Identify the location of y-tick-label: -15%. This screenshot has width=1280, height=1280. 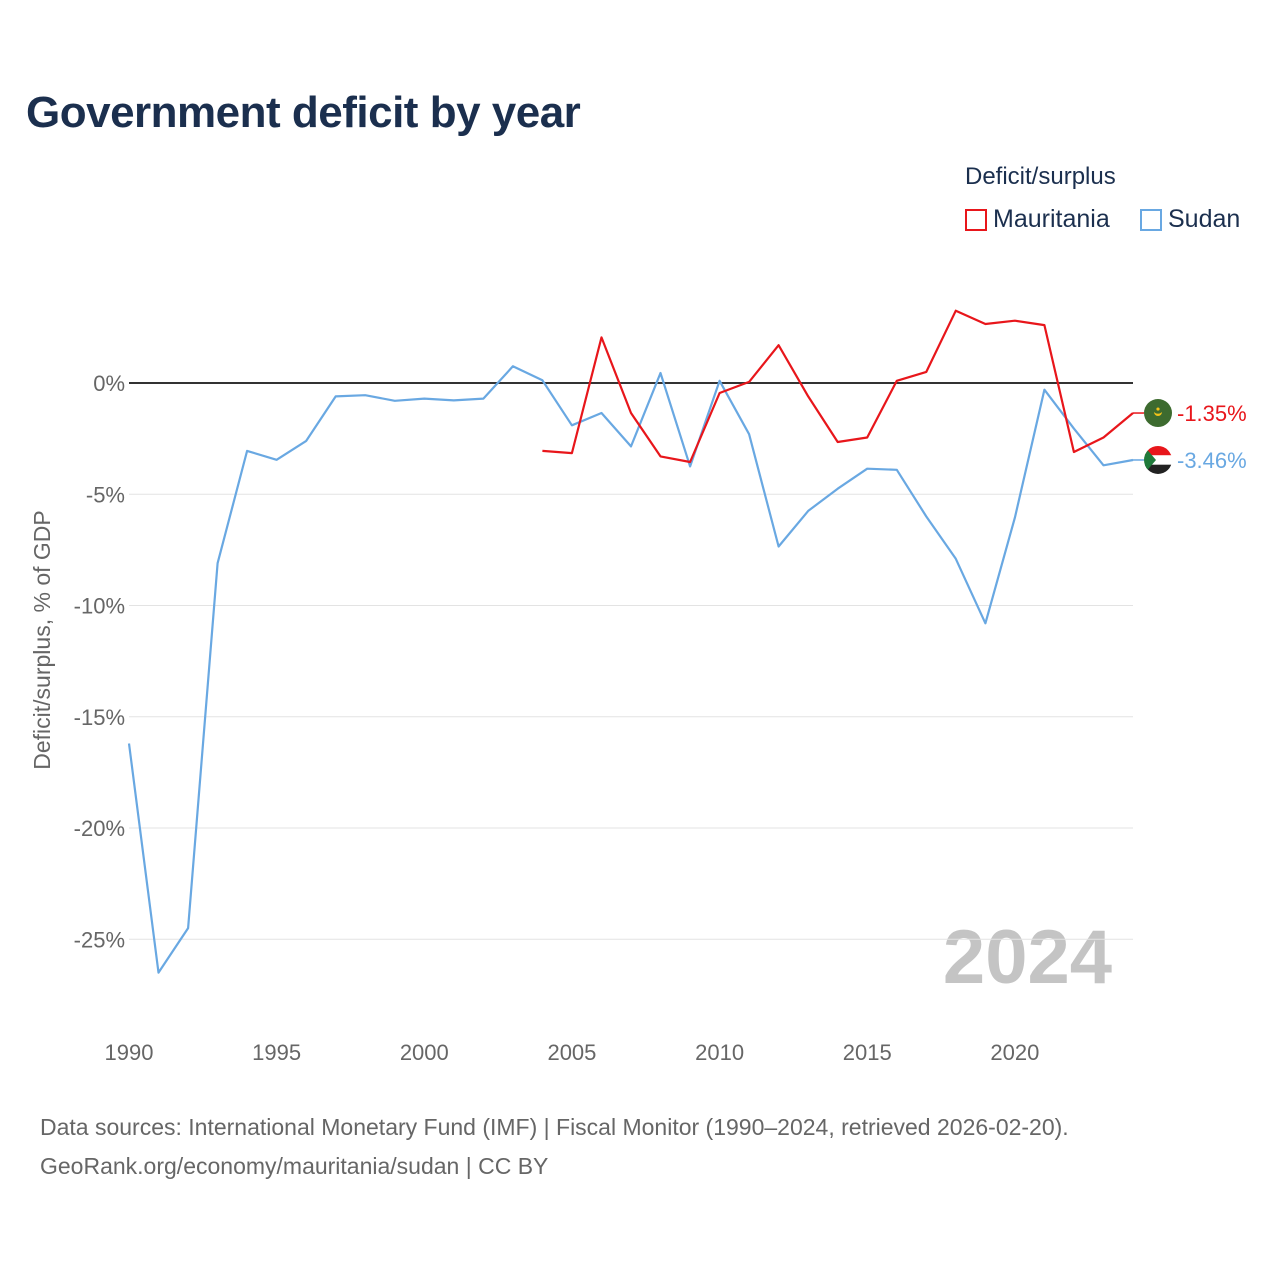
(99, 717).